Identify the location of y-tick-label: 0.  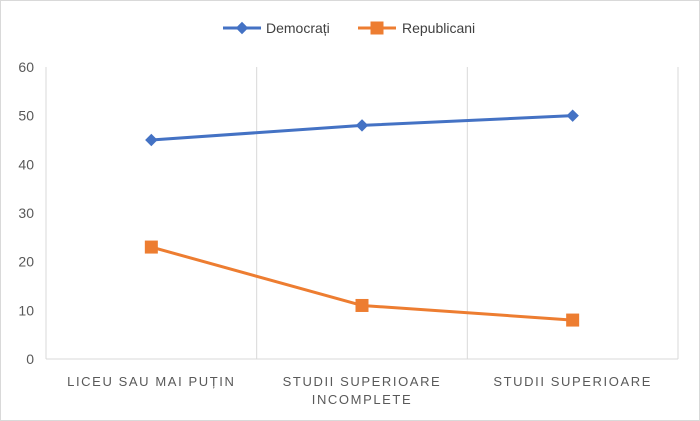
(30, 359).